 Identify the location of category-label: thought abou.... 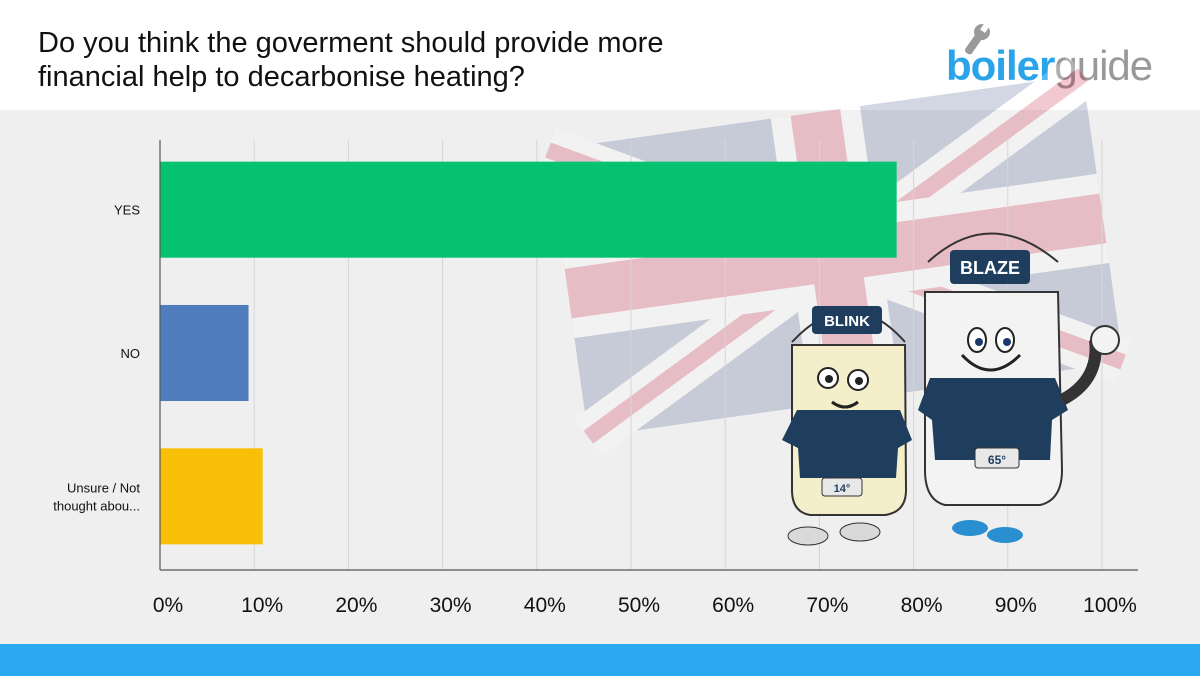
(96, 505).